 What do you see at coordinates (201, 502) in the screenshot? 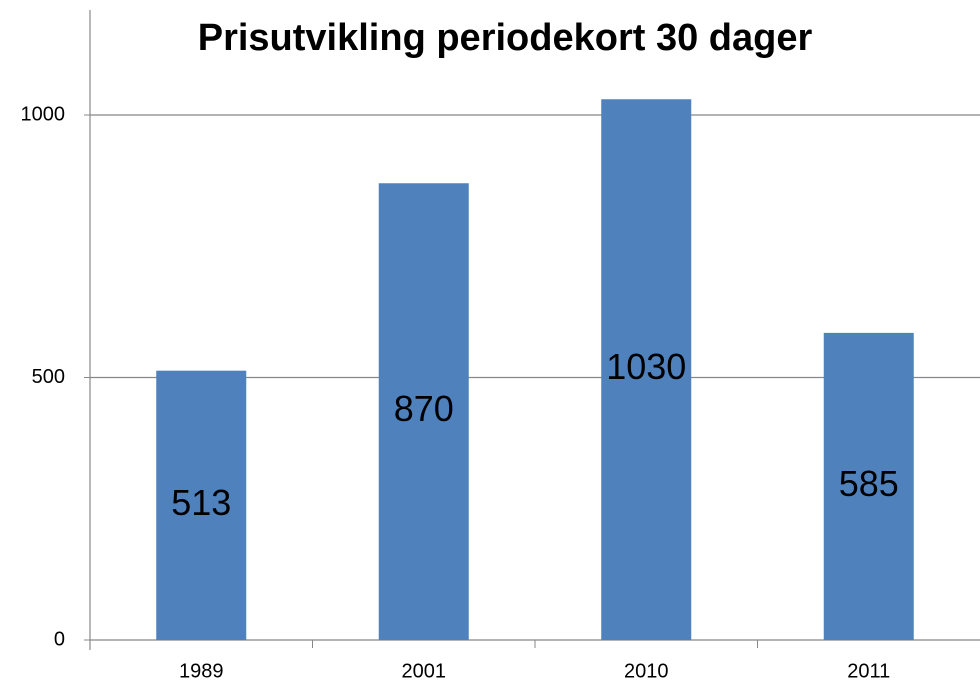
I see `data-label: 513` at bounding box center [201, 502].